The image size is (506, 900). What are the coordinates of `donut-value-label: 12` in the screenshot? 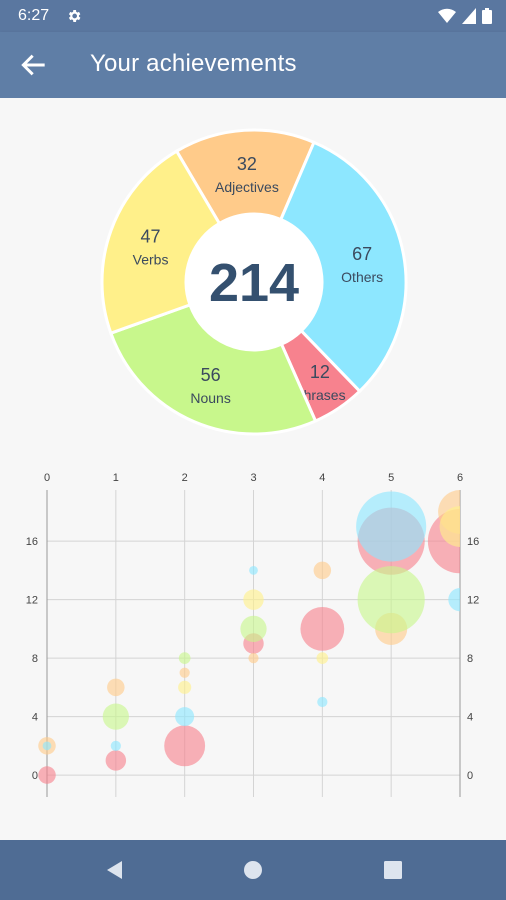 It's located at (320, 372).